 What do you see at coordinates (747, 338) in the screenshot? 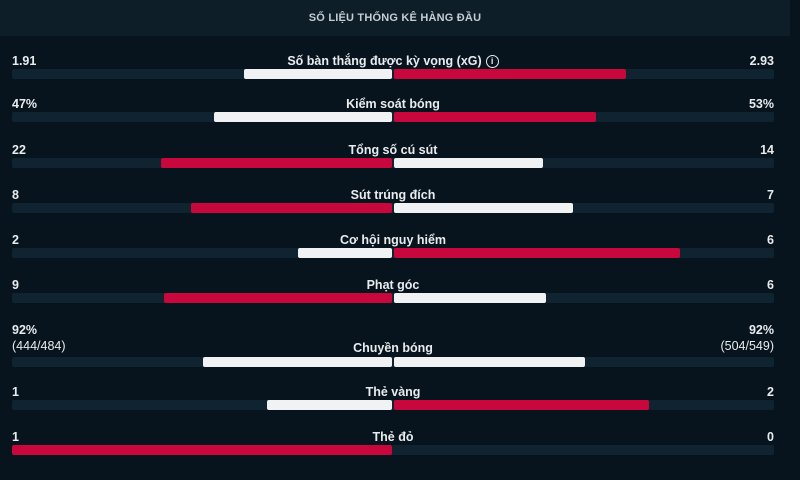
I see `away-value: 92% (504/549)` at bounding box center [747, 338].